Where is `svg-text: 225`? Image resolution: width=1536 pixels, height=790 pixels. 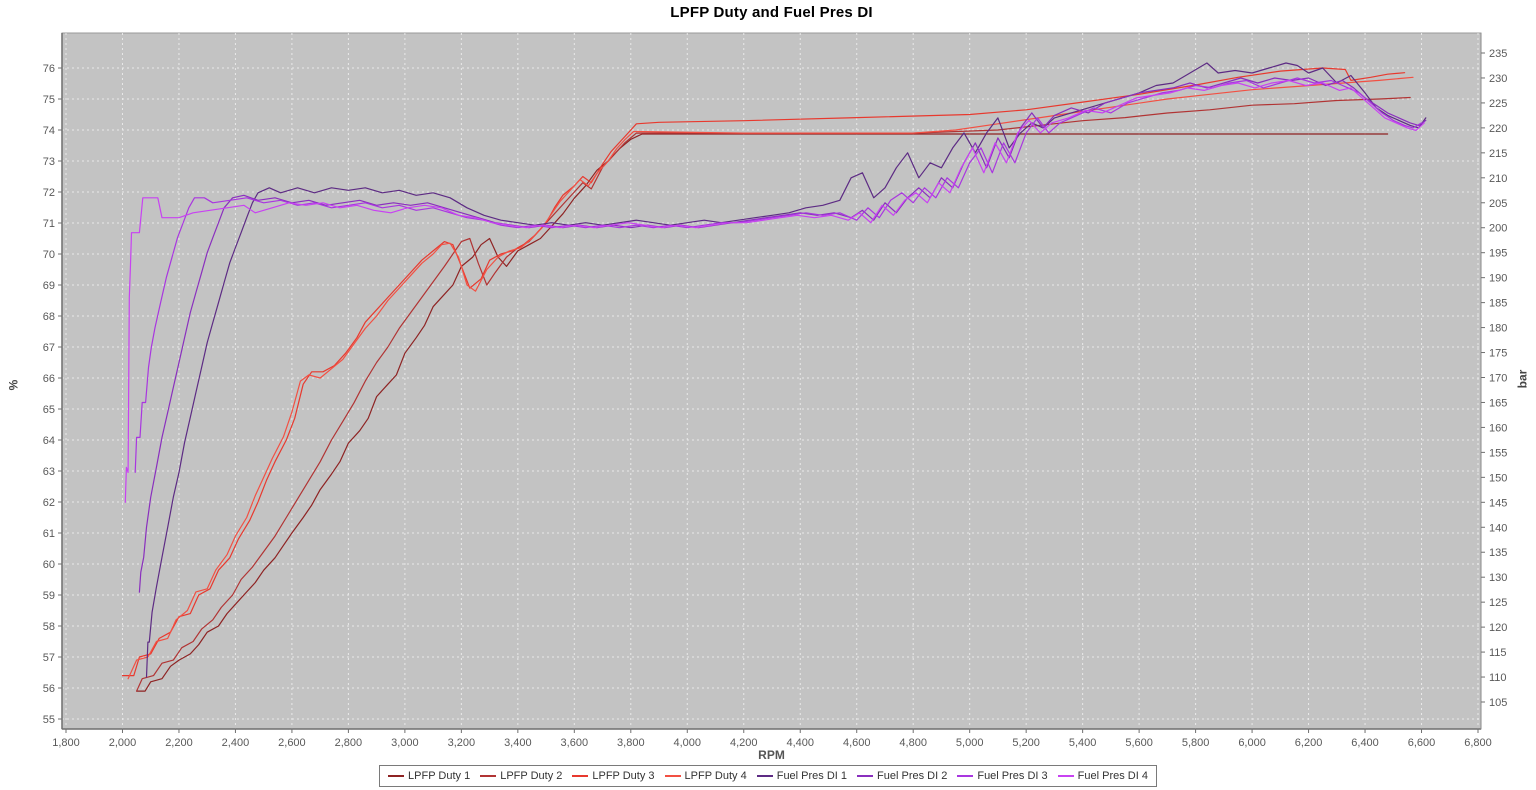
svg-text: 225 is located at coordinates (1498, 104).